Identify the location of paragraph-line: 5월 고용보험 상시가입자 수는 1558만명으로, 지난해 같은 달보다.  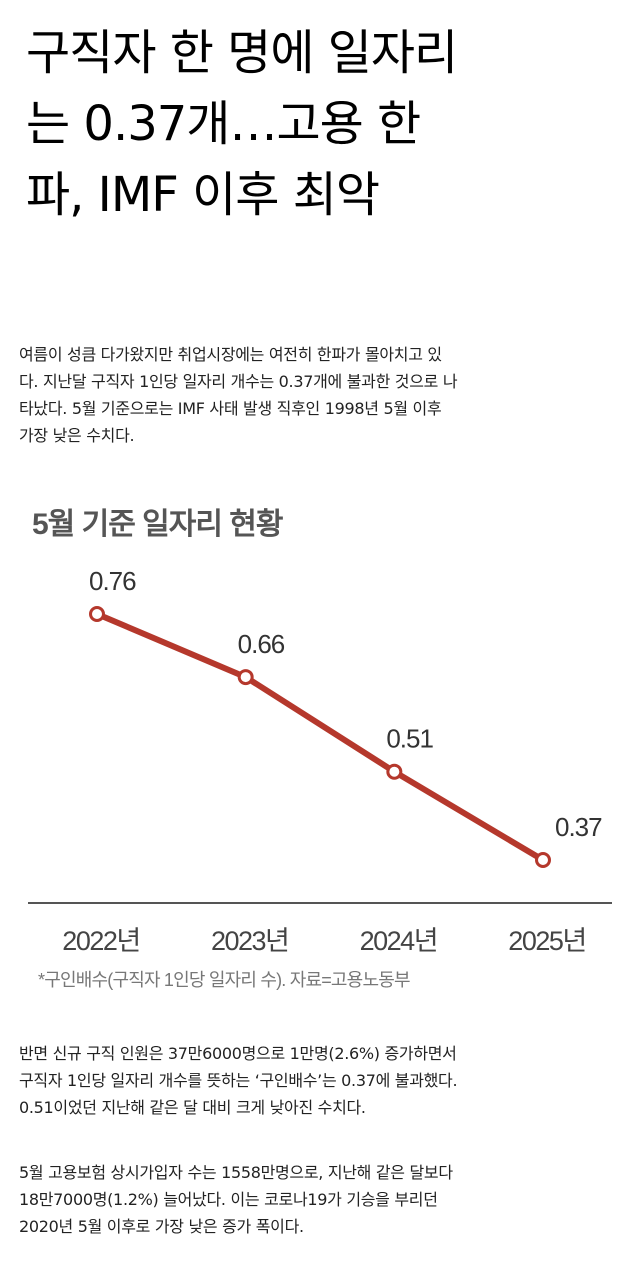
(236, 1172).